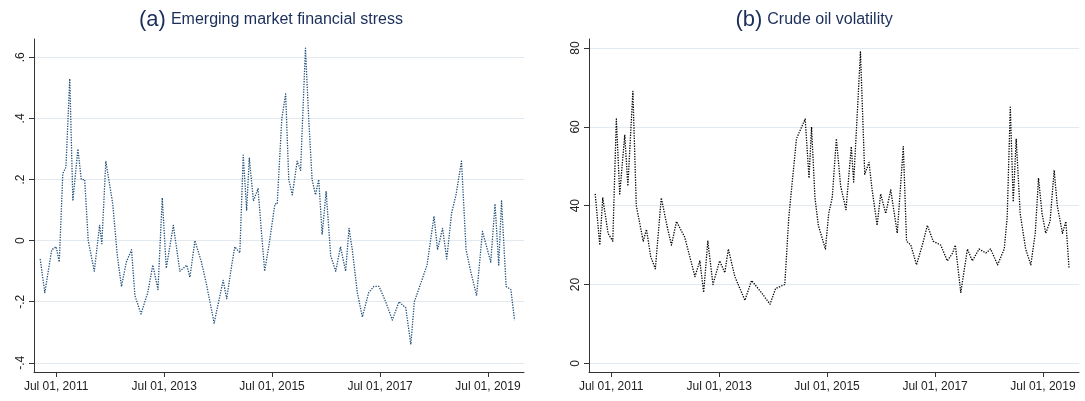  What do you see at coordinates (20, 118) in the screenshot?
I see `y-tick-label: .4` at bounding box center [20, 118].